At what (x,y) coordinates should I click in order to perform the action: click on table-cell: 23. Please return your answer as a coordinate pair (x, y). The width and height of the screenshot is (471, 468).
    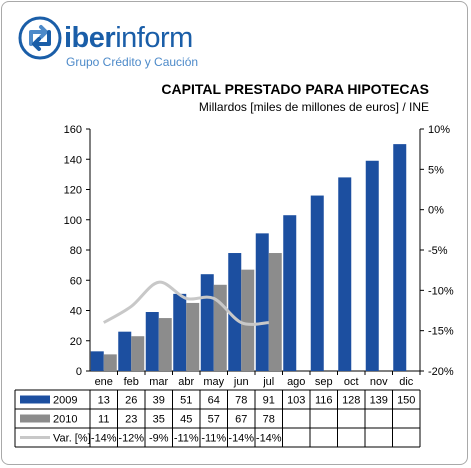
    Looking at the image, I should click on (131, 420).